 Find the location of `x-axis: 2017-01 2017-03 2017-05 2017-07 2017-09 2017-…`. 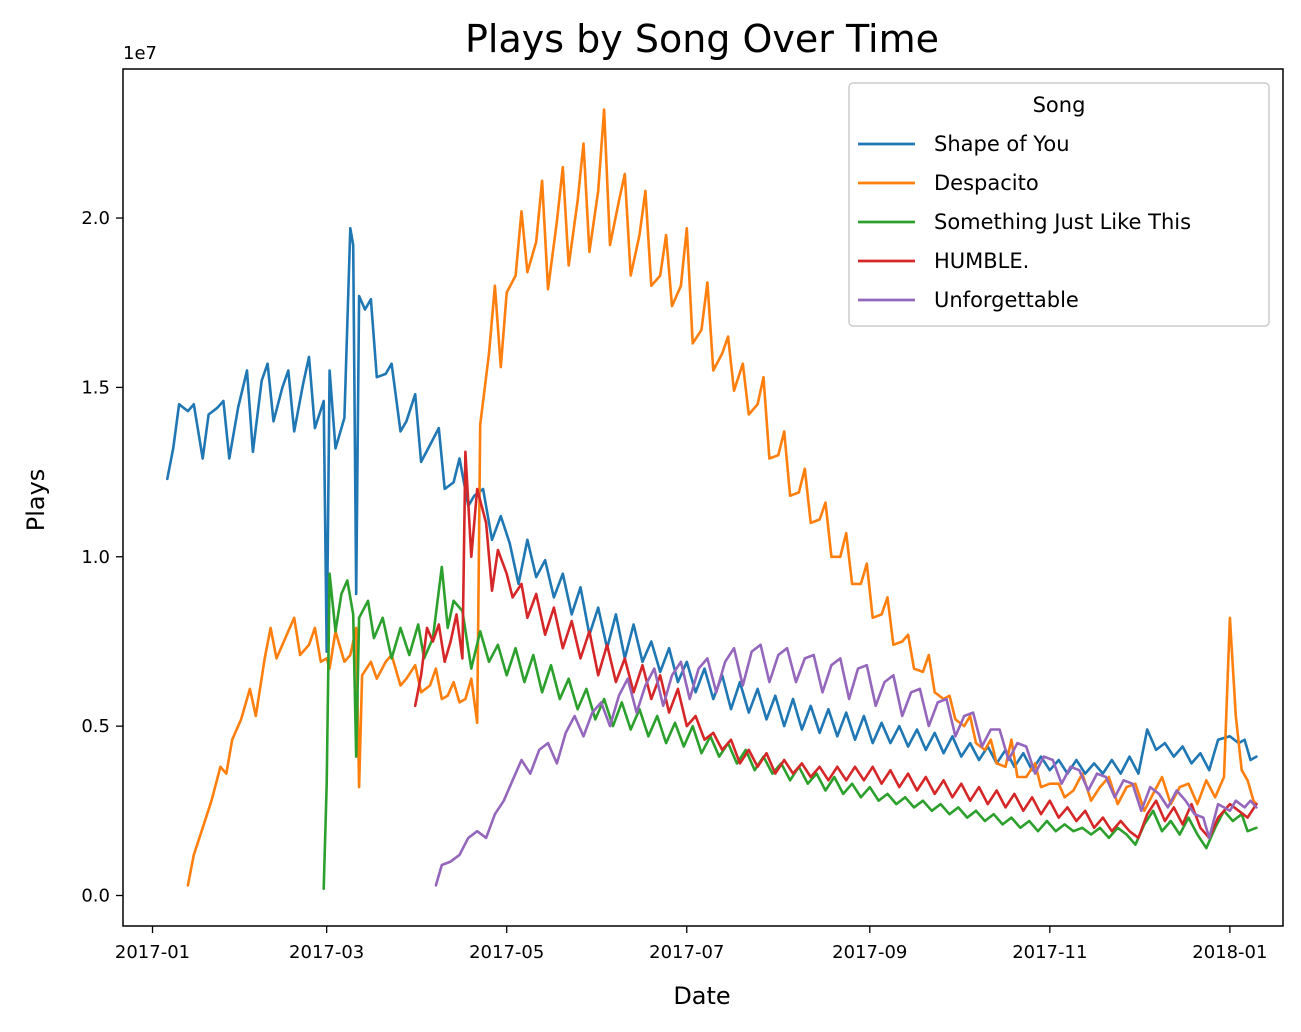

x-axis: 2017-01 2017-03 2017-05 2017-07 2017-09 2017-… is located at coordinates (691, 944).